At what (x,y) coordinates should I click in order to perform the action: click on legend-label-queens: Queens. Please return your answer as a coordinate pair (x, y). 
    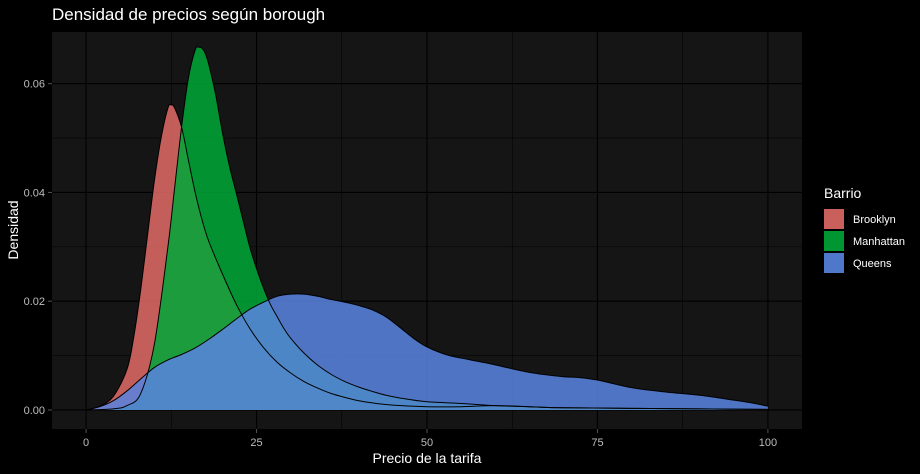
    Looking at the image, I should click on (872, 264).